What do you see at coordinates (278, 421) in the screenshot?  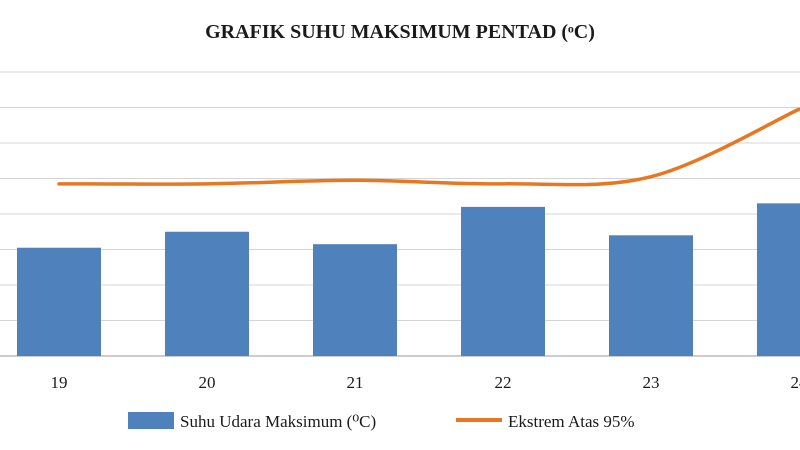 I see `legend-label-bar: Suhu Udara Maksimum (⁰C)` at bounding box center [278, 421].